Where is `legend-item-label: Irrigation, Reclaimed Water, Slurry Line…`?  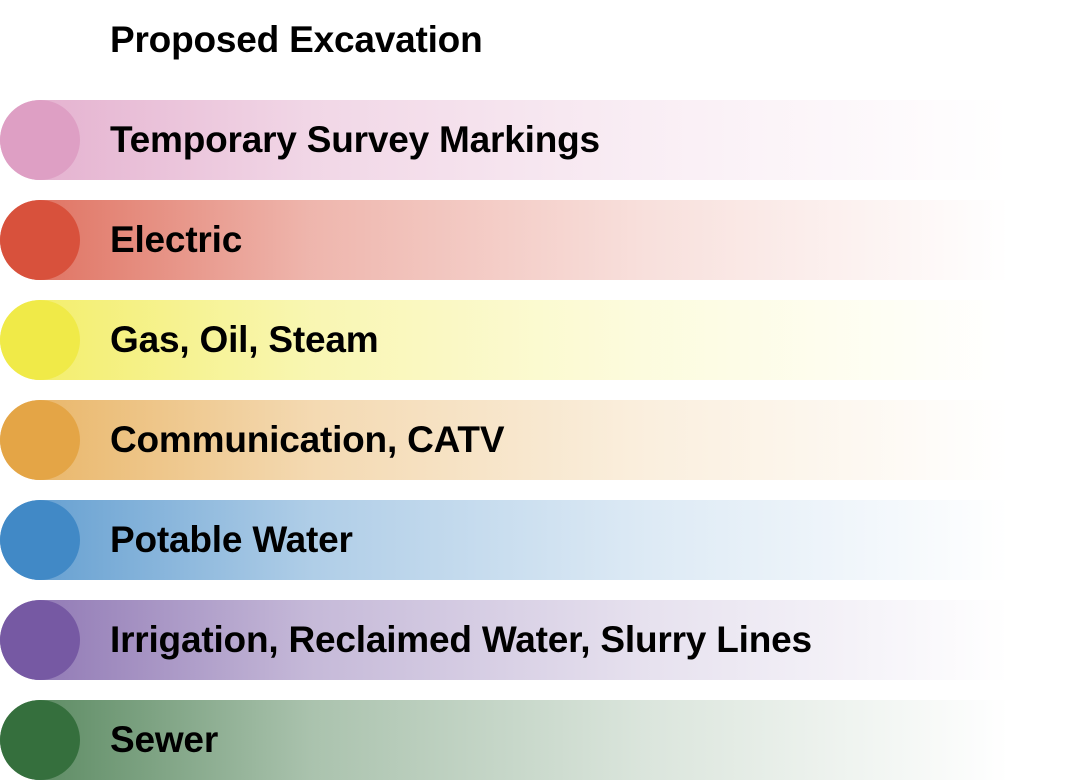 legend-item-label: Irrigation, Reclaimed Water, Slurry Line… is located at coordinates (461, 639).